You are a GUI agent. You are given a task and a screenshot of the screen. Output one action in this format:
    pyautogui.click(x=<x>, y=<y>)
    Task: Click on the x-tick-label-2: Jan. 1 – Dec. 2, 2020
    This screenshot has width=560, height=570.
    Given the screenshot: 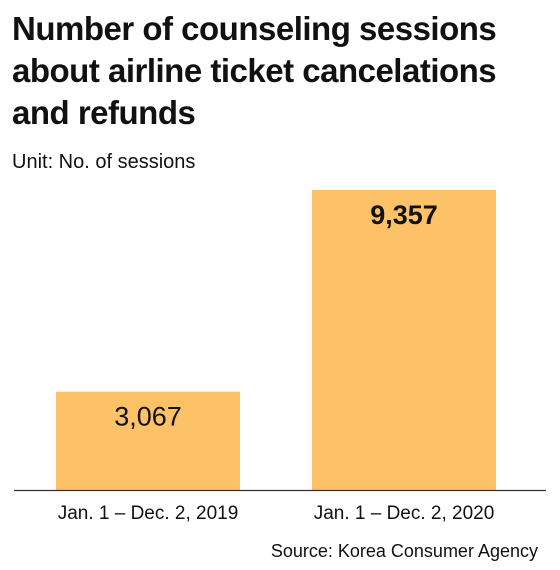 What is the action you would take?
    pyautogui.click(x=404, y=513)
    